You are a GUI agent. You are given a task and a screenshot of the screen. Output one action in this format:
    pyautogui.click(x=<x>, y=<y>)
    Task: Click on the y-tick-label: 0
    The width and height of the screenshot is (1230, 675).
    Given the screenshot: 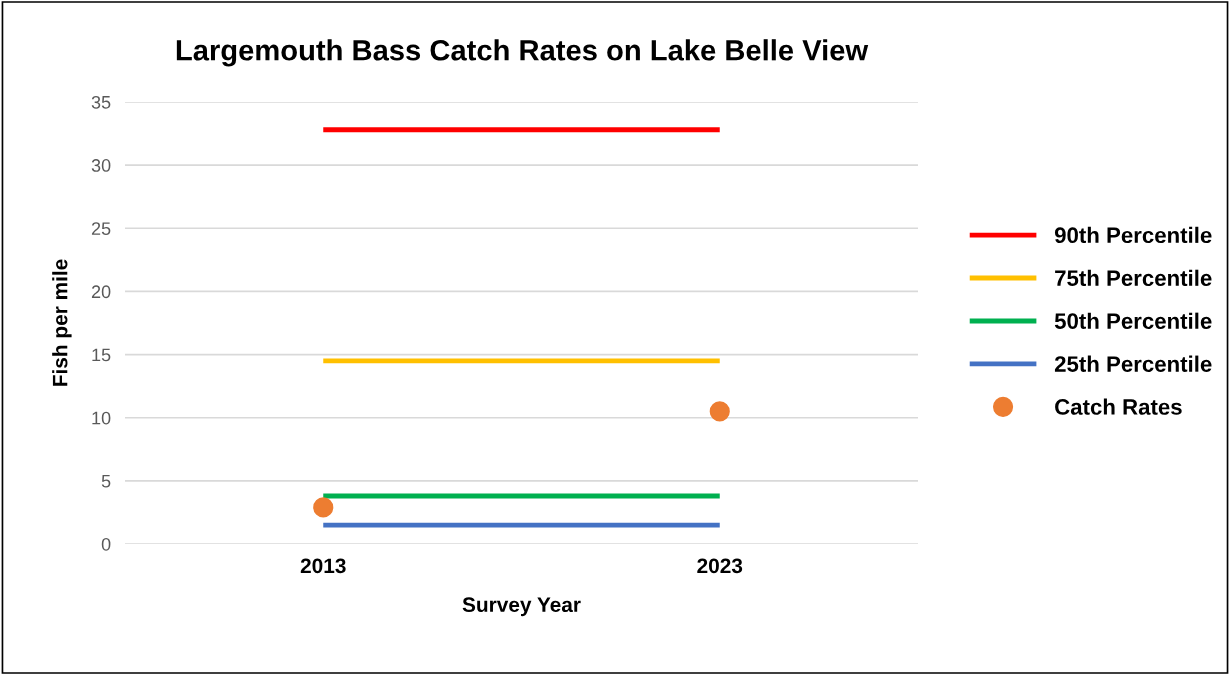 What is the action you would take?
    pyautogui.click(x=106, y=544)
    